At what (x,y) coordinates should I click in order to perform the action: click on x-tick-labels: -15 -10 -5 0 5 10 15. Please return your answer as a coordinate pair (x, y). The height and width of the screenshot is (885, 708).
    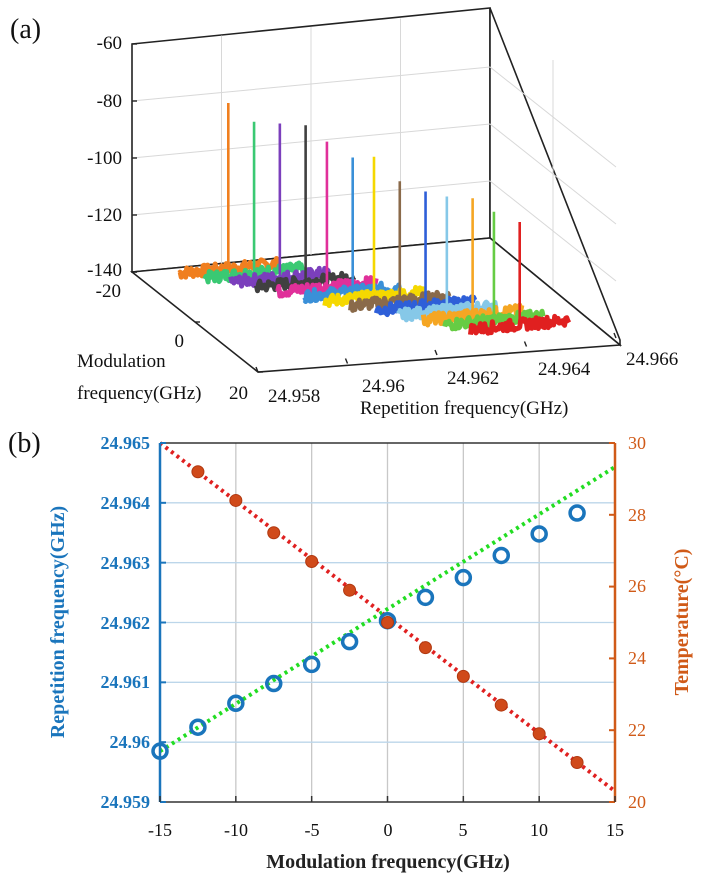
    Looking at the image, I should click on (386, 830).